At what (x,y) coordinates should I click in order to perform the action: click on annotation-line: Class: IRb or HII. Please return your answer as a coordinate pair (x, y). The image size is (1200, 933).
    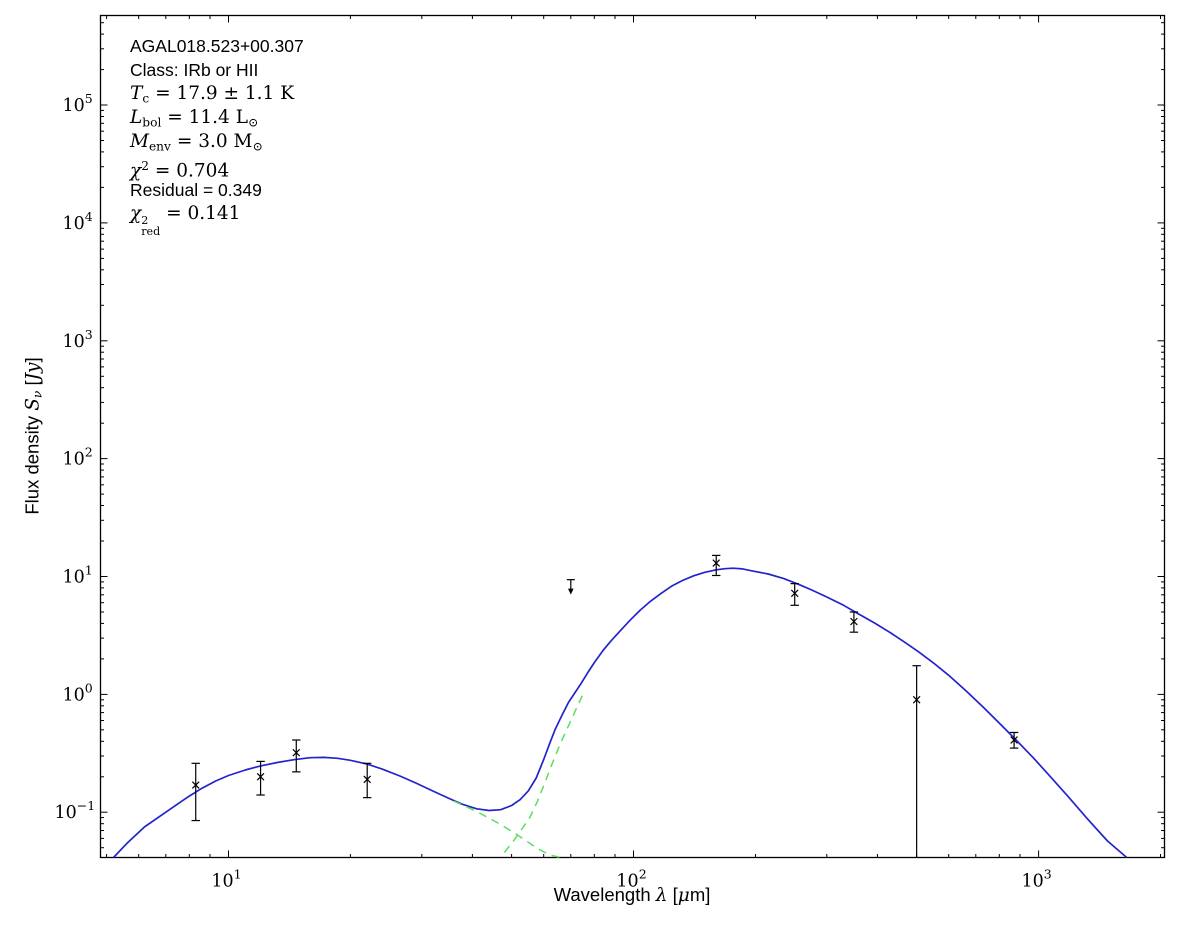
    Looking at the image, I should click on (217, 70).